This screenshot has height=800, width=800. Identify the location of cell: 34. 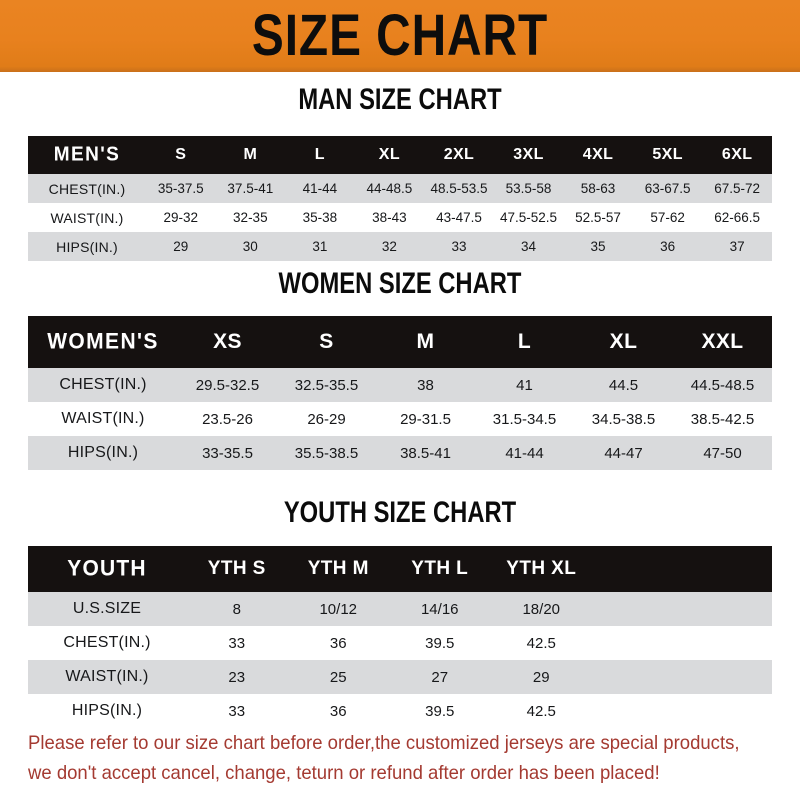
(528, 246).